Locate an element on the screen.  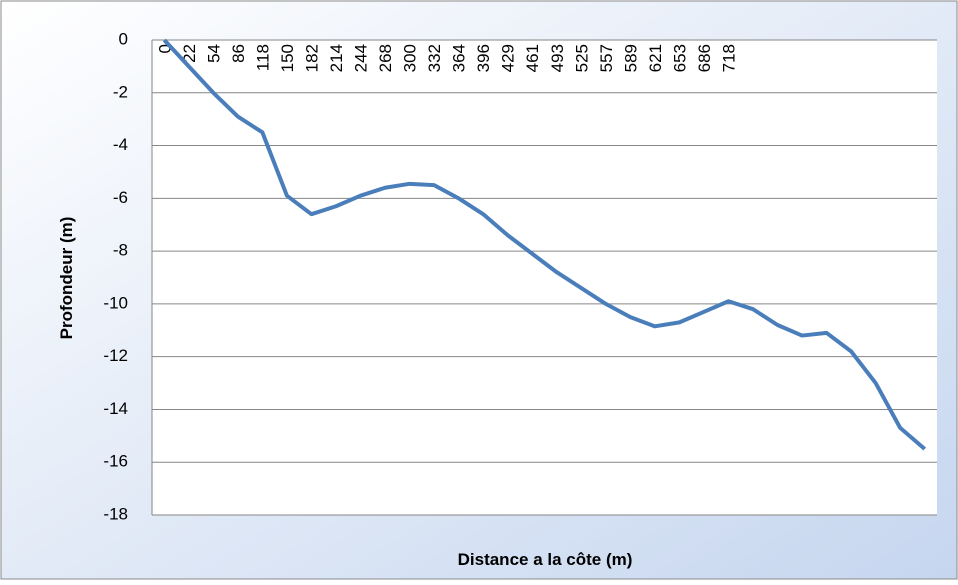
x-tick-label: 557 is located at coordinates (606, 58).